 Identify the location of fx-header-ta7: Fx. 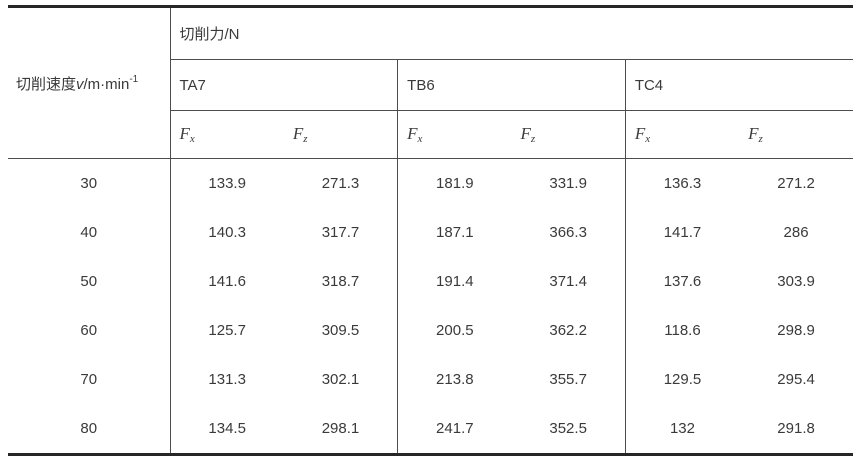
(227, 135).